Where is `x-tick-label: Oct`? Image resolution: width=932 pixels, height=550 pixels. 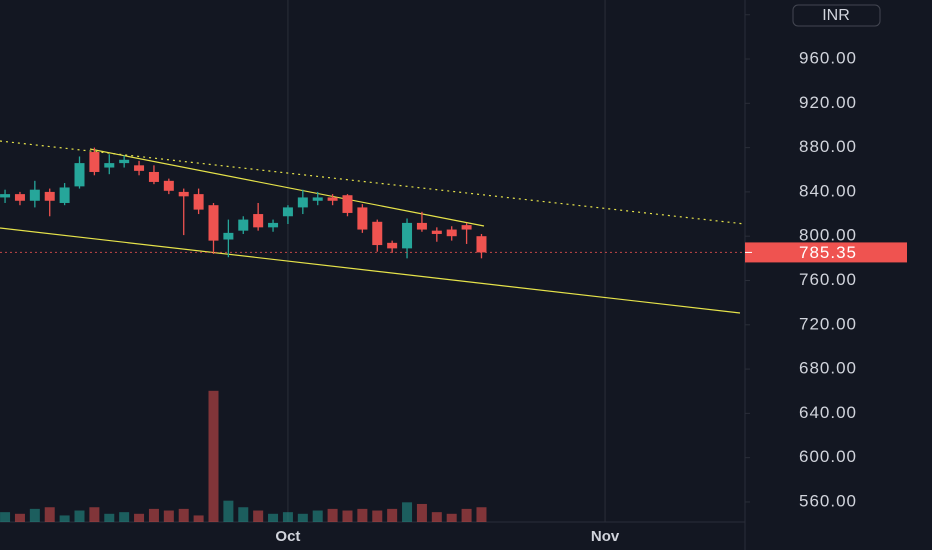 x-tick-label: Oct is located at coordinates (287, 536).